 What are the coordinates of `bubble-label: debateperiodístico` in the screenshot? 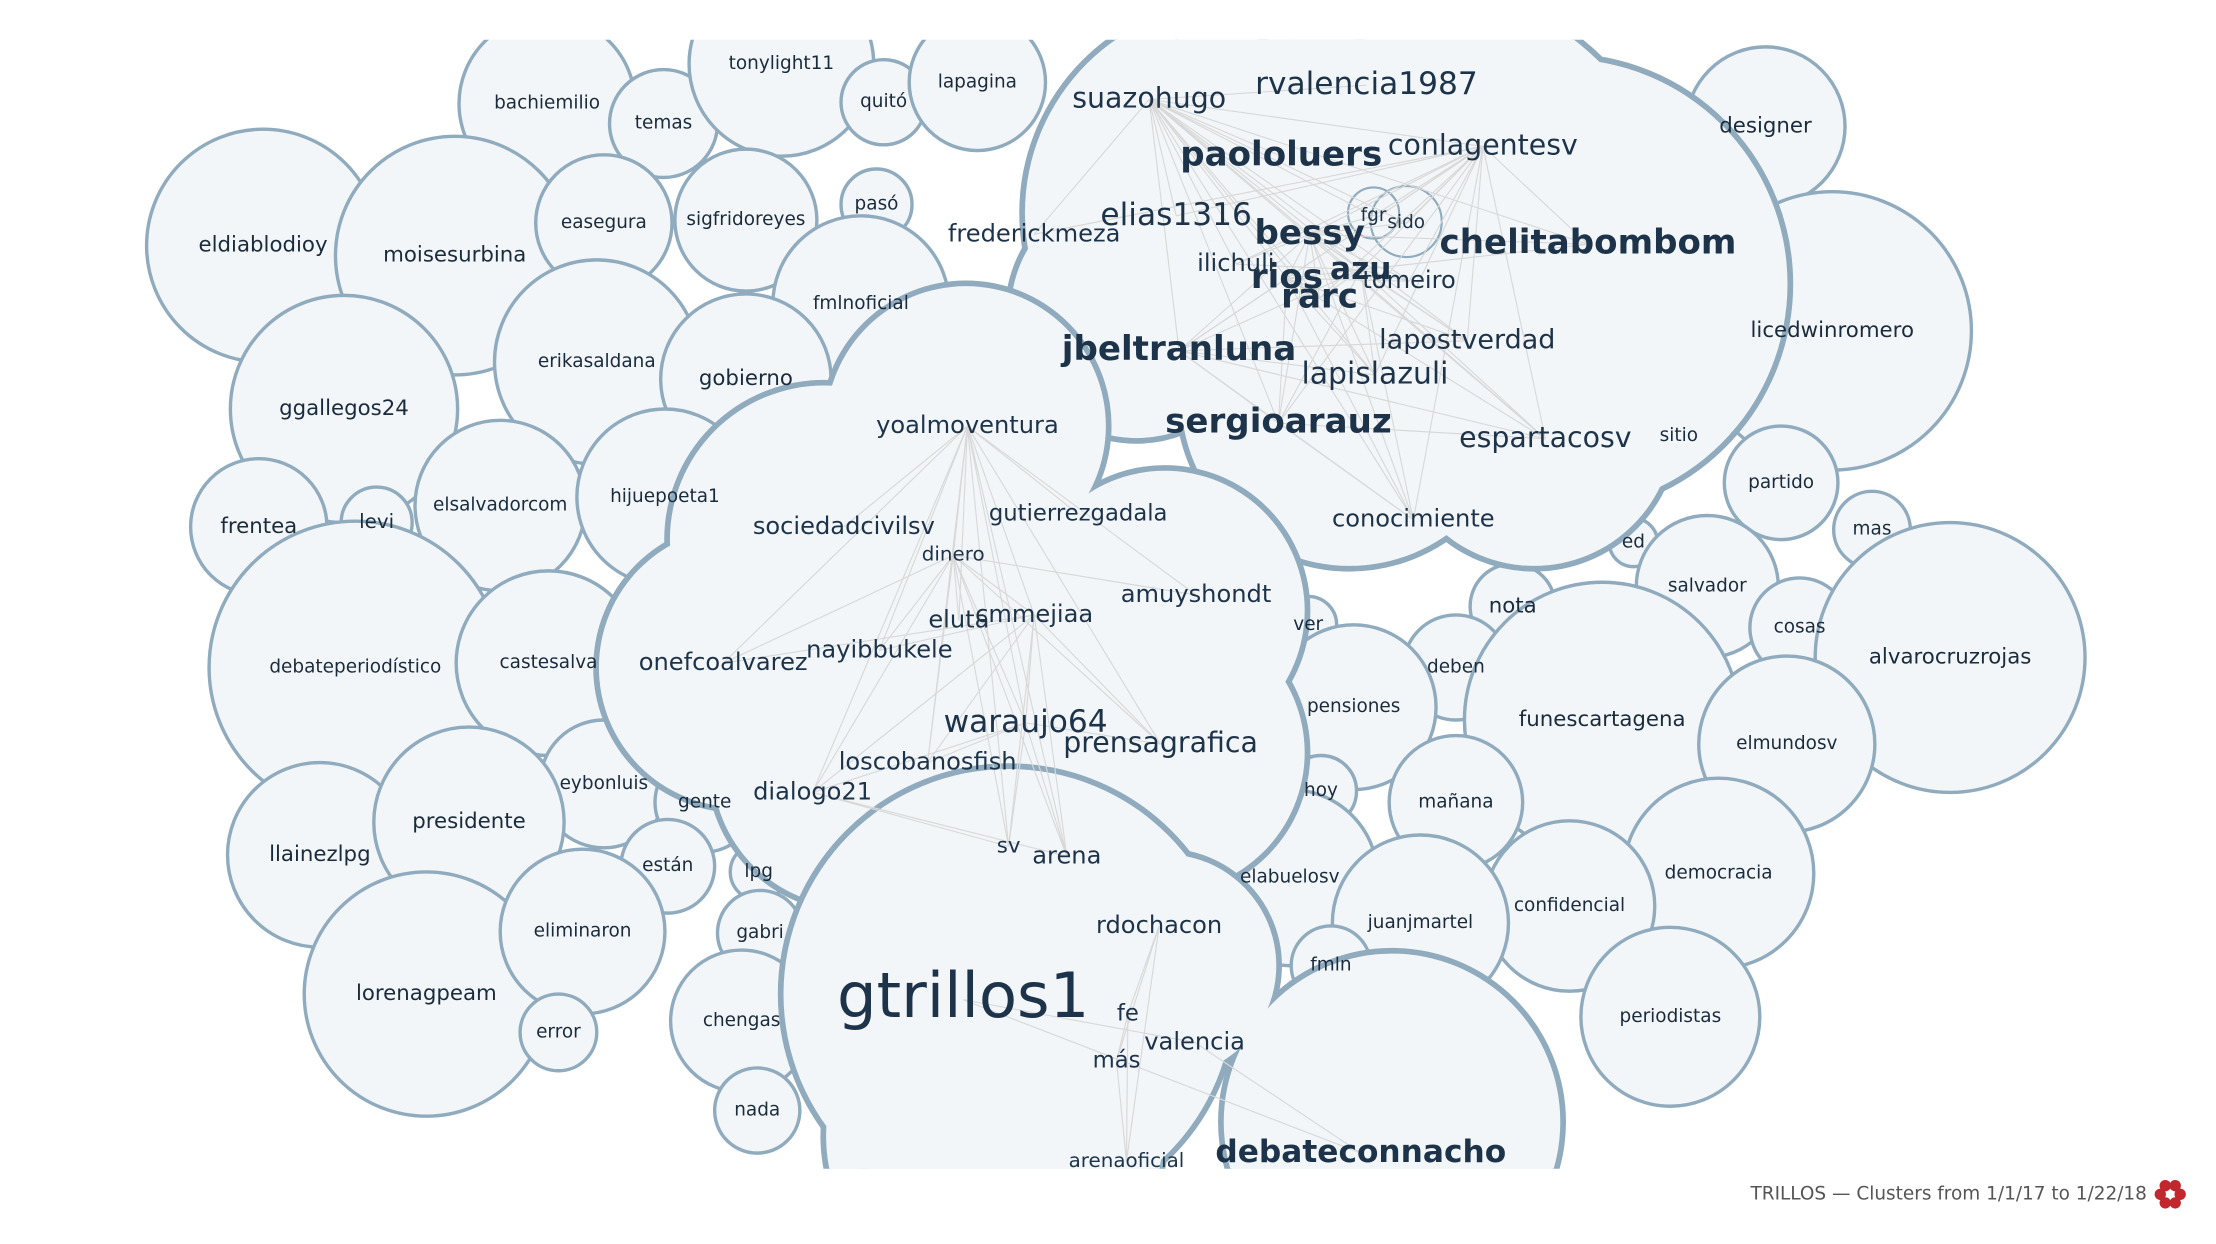 It's located at (355, 666).